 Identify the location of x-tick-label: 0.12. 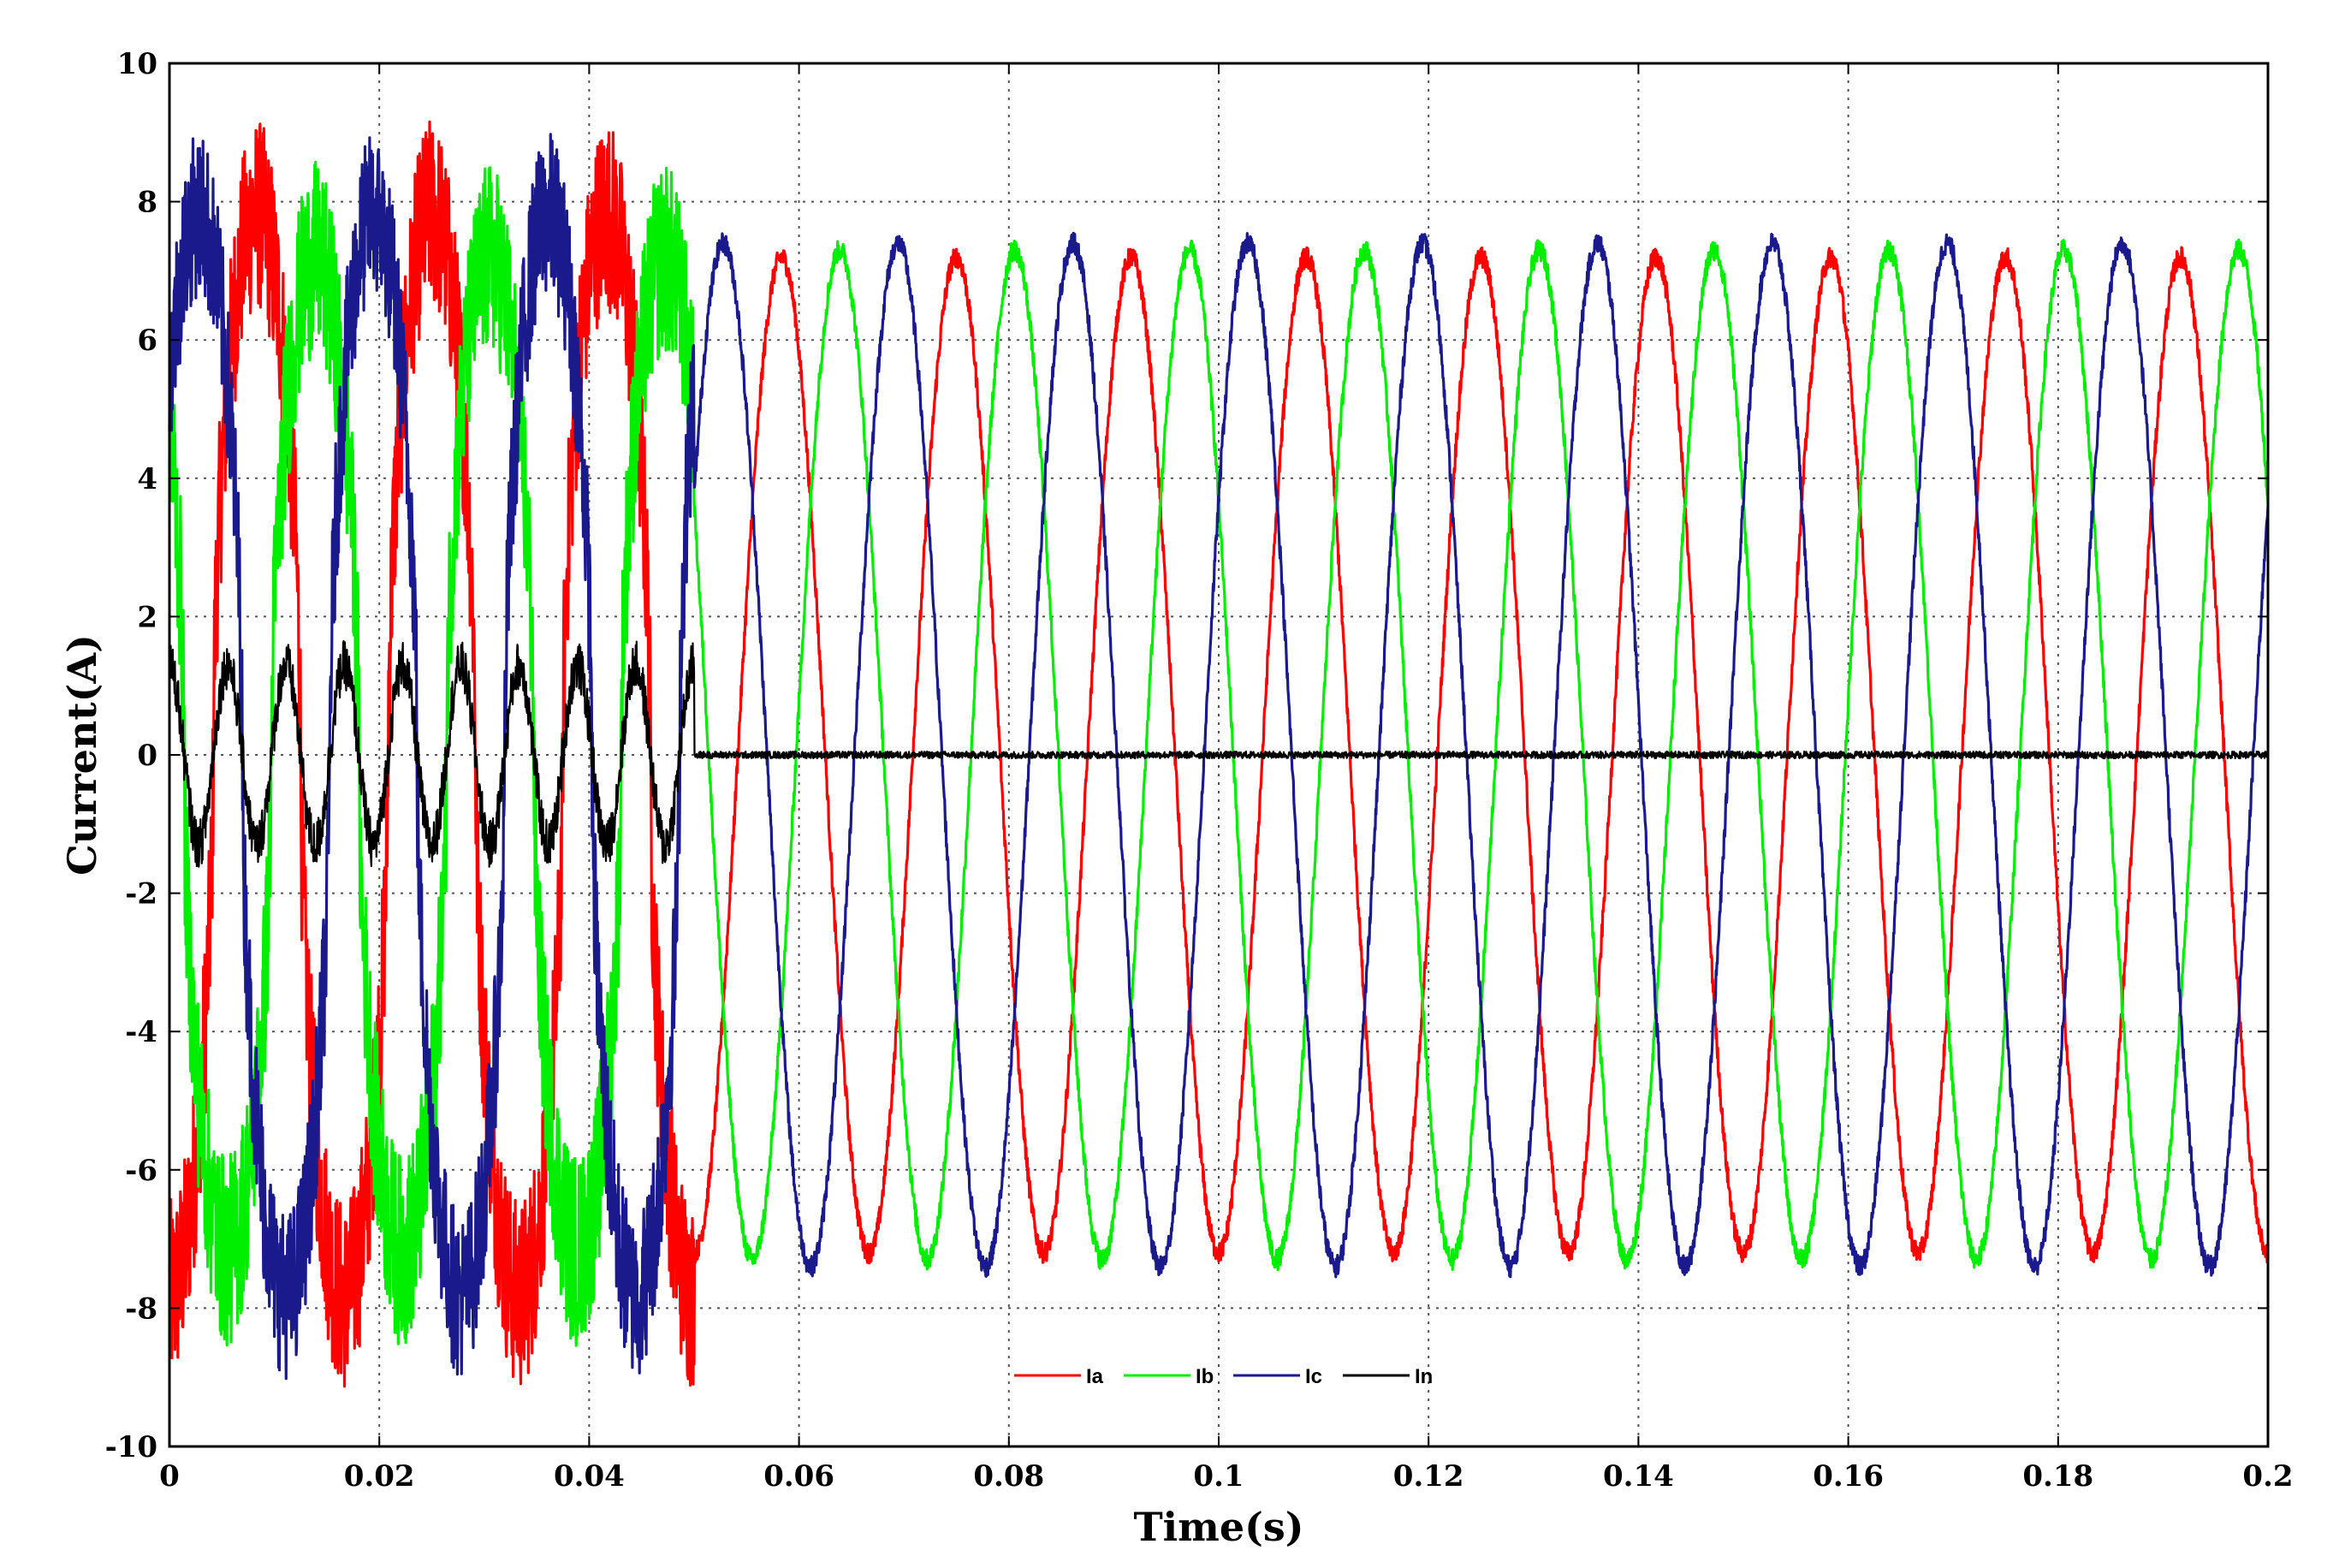
(1428, 1476).